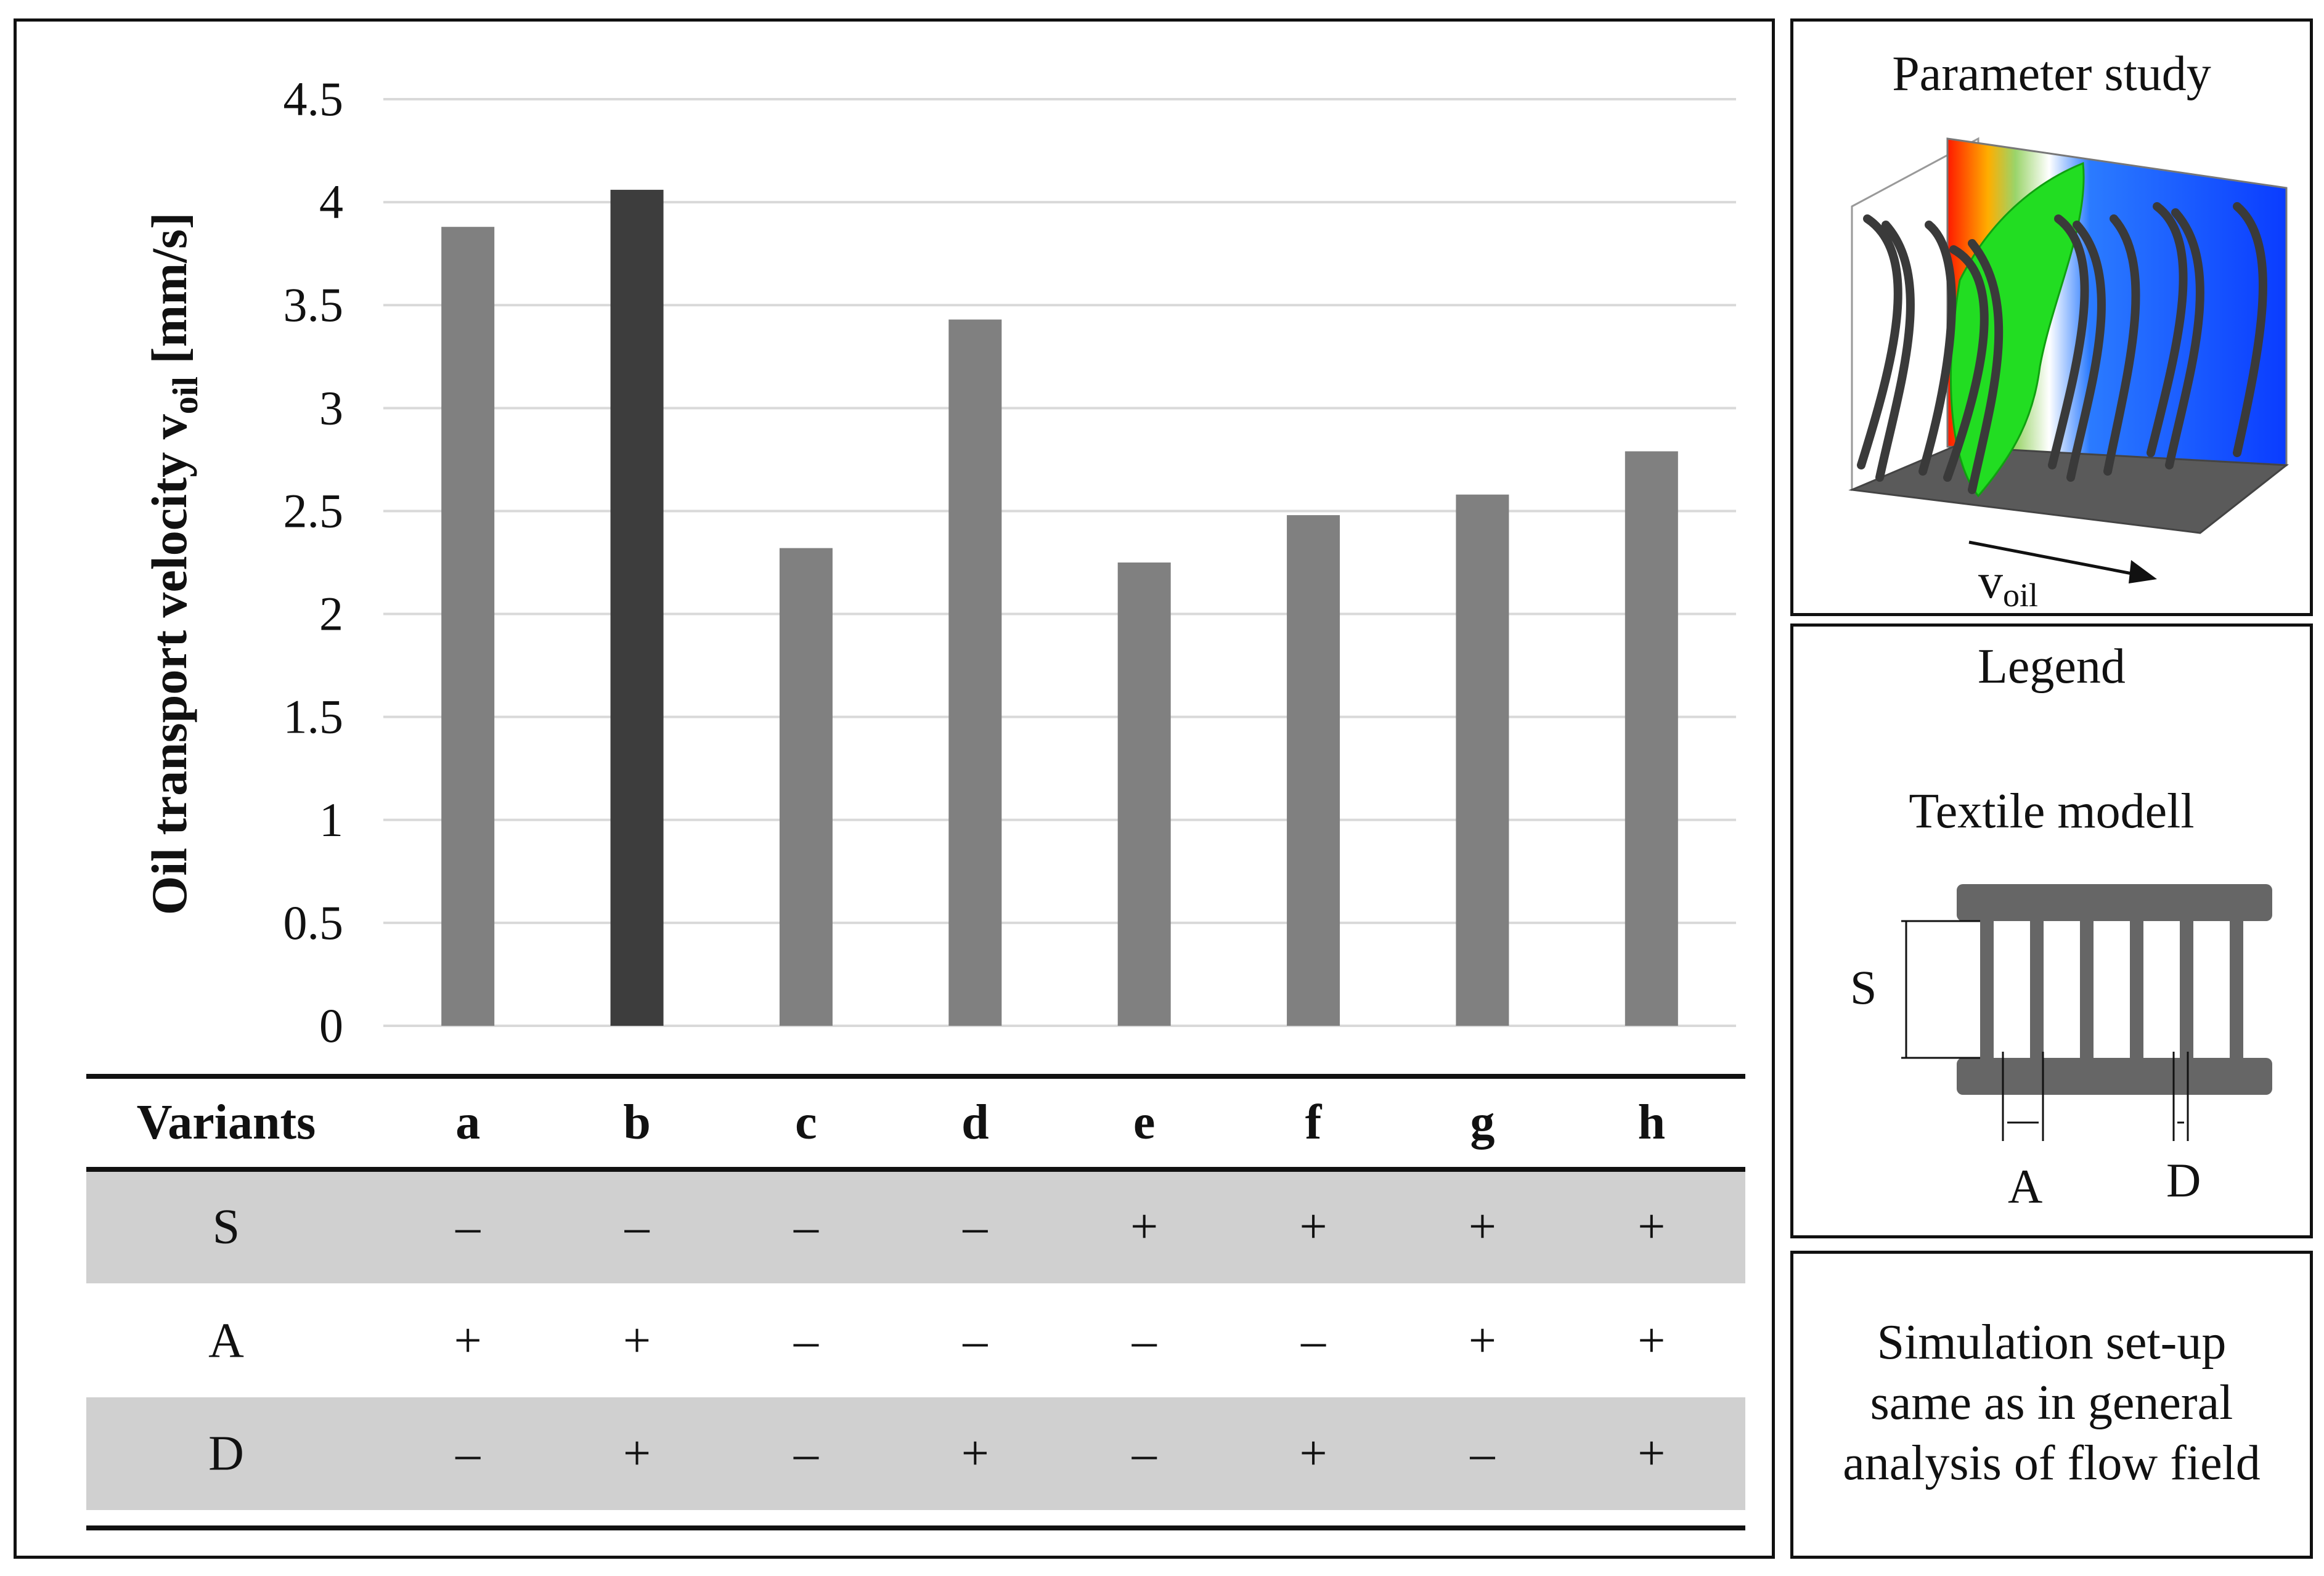 The height and width of the screenshot is (1576, 2324). Describe the element at coordinates (468, 626) in the screenshot. I see `bar-a` at that location.